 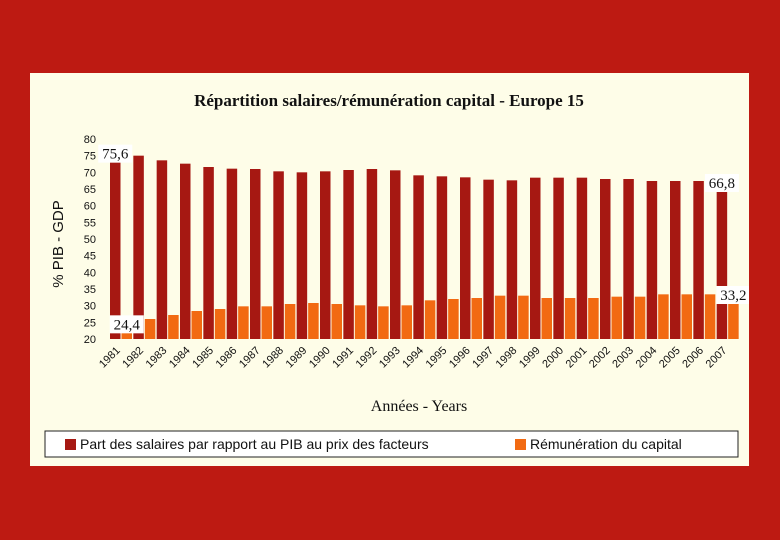 I want to click on x-tick-label: 1982, so click(x=133, y=358).